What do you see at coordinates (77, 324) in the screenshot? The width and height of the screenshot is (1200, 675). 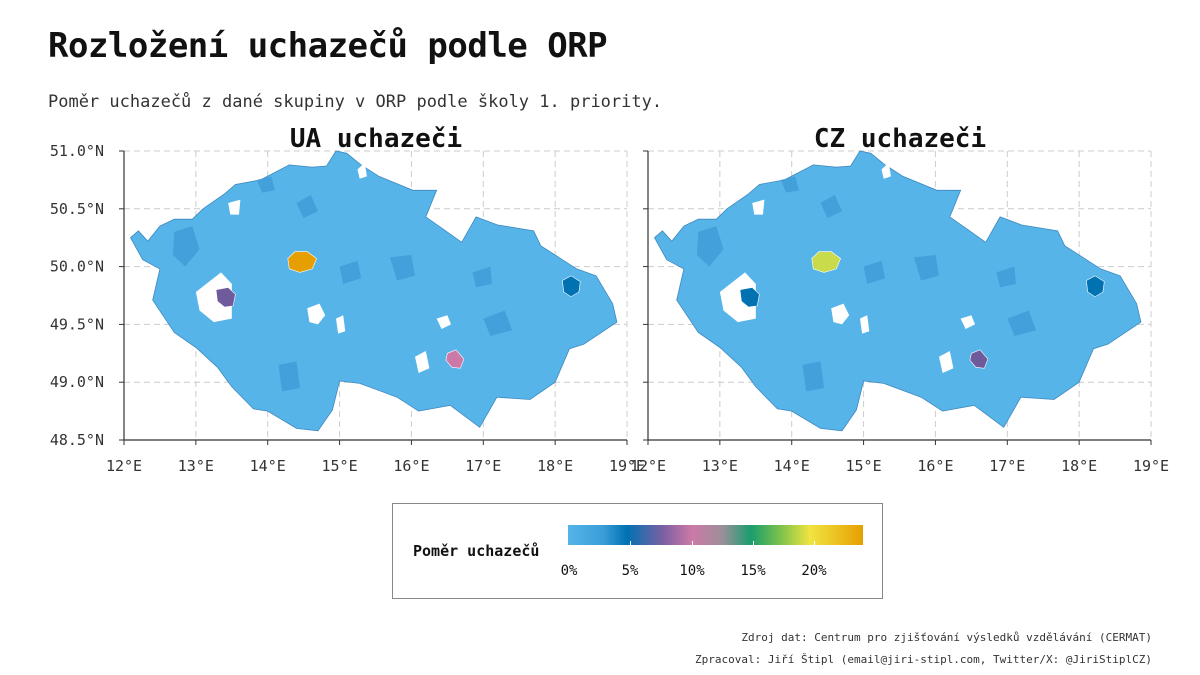 I see `y-tick-label: 49.5°N` at bounding box center [77, 324].